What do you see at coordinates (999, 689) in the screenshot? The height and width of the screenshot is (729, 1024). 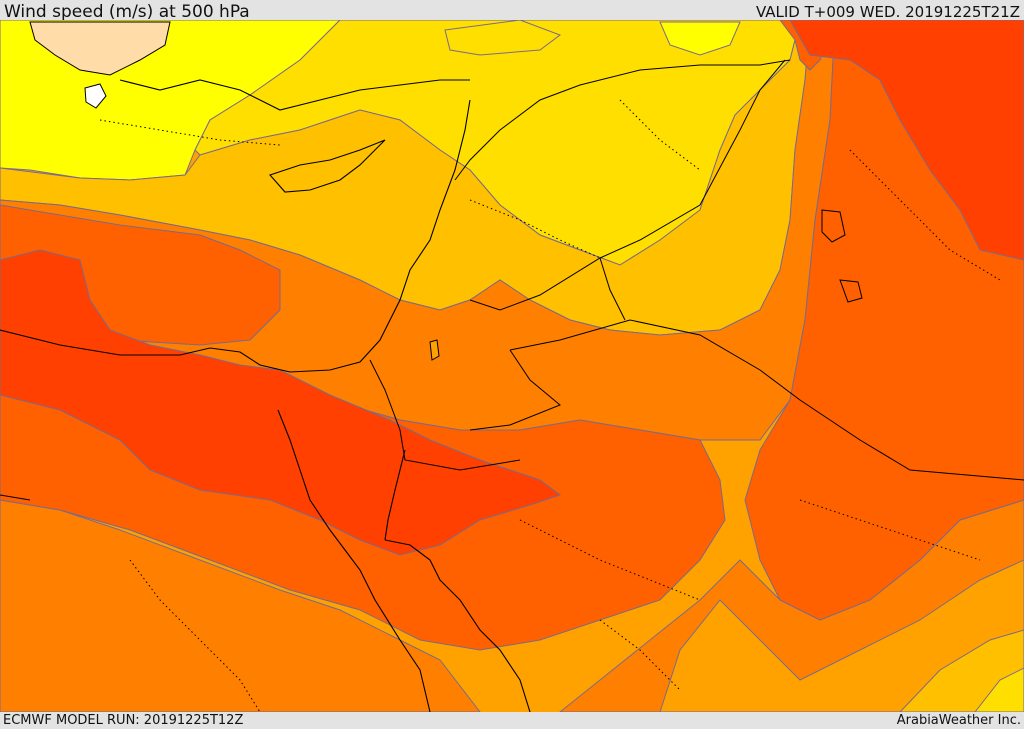 I see `band-yellow-se` at bounding box center [999, 689].